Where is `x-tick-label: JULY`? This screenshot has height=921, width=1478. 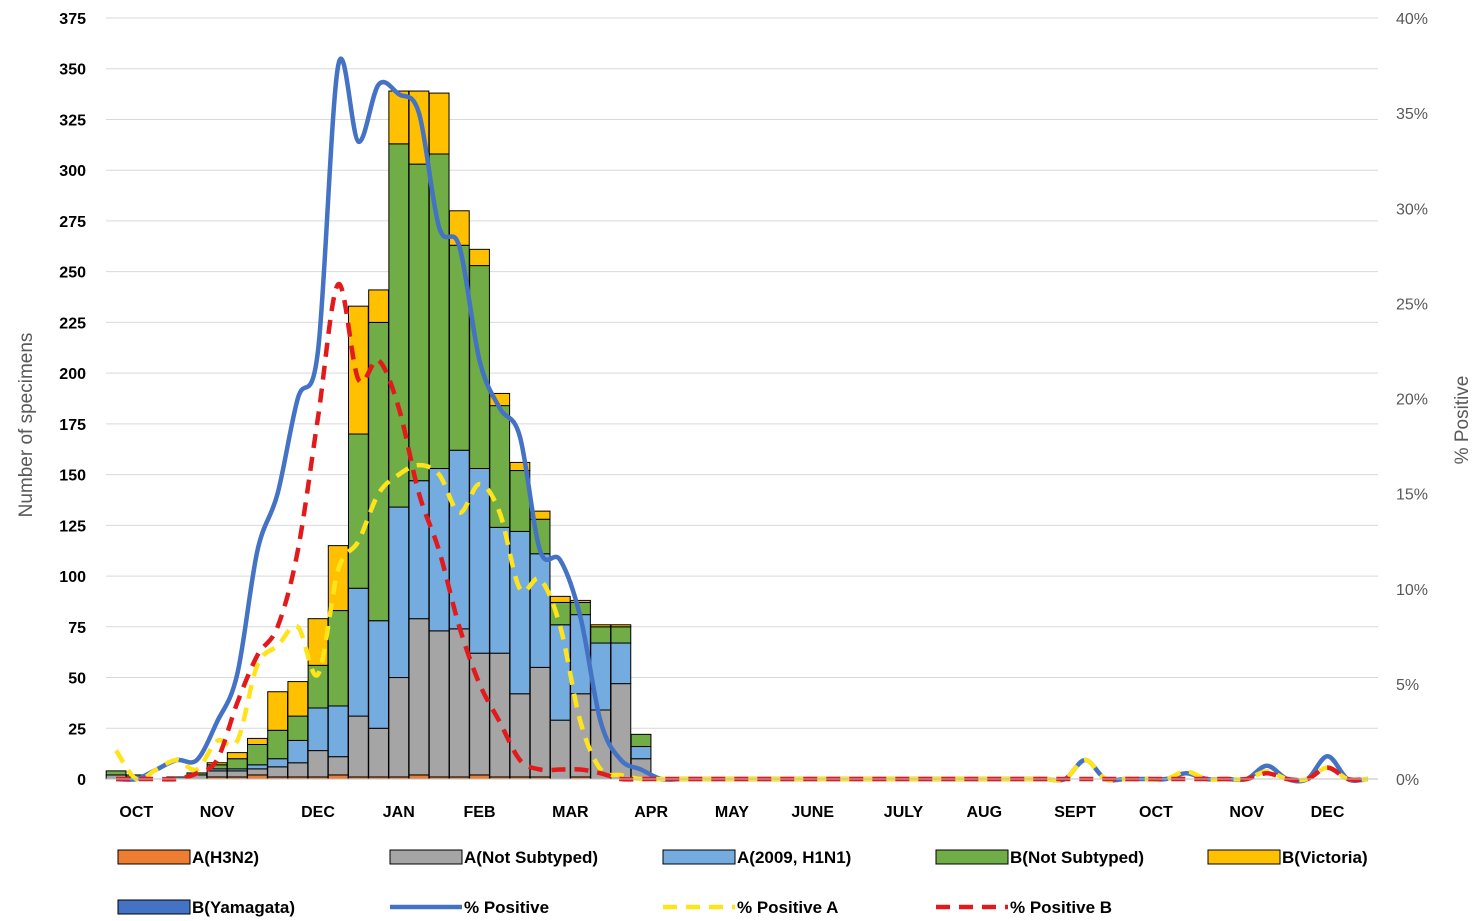
x-tick-label: JULY is located at coordinates (904, 812).